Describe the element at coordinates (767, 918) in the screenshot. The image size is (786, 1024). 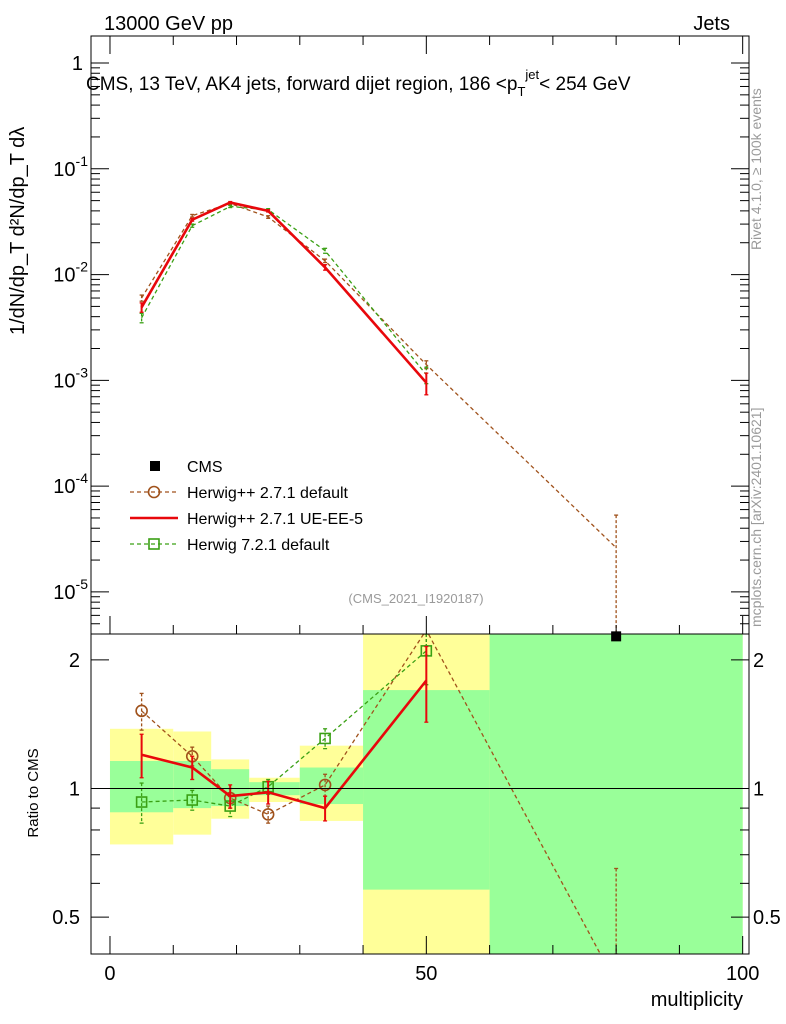
I see `ratio-y-tick-label-right: 0.5` at that location.